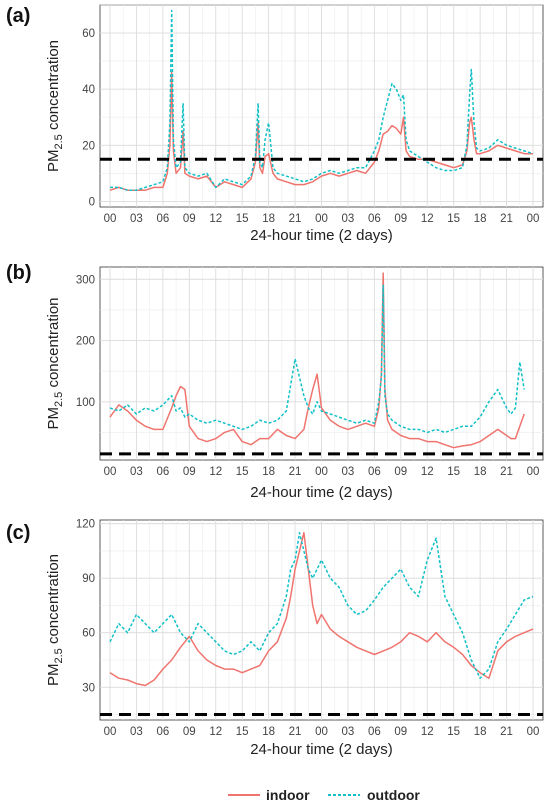 This screenshot has height=803, width=550. Describe the element at coordinates (88, 688) in the screenshot. I see `y-tick-label: 30` at that location.